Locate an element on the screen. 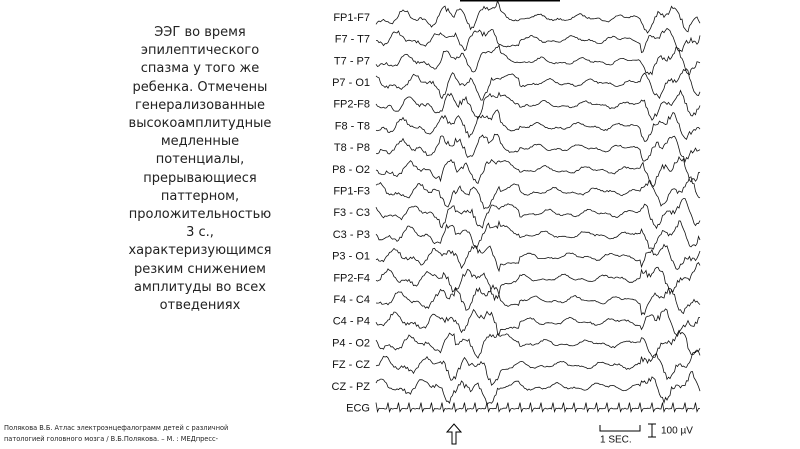 Image resolution: width=800 pixels, height=449 pixels. channel-label: F4 - C4 is located at coordinates (351, 300).